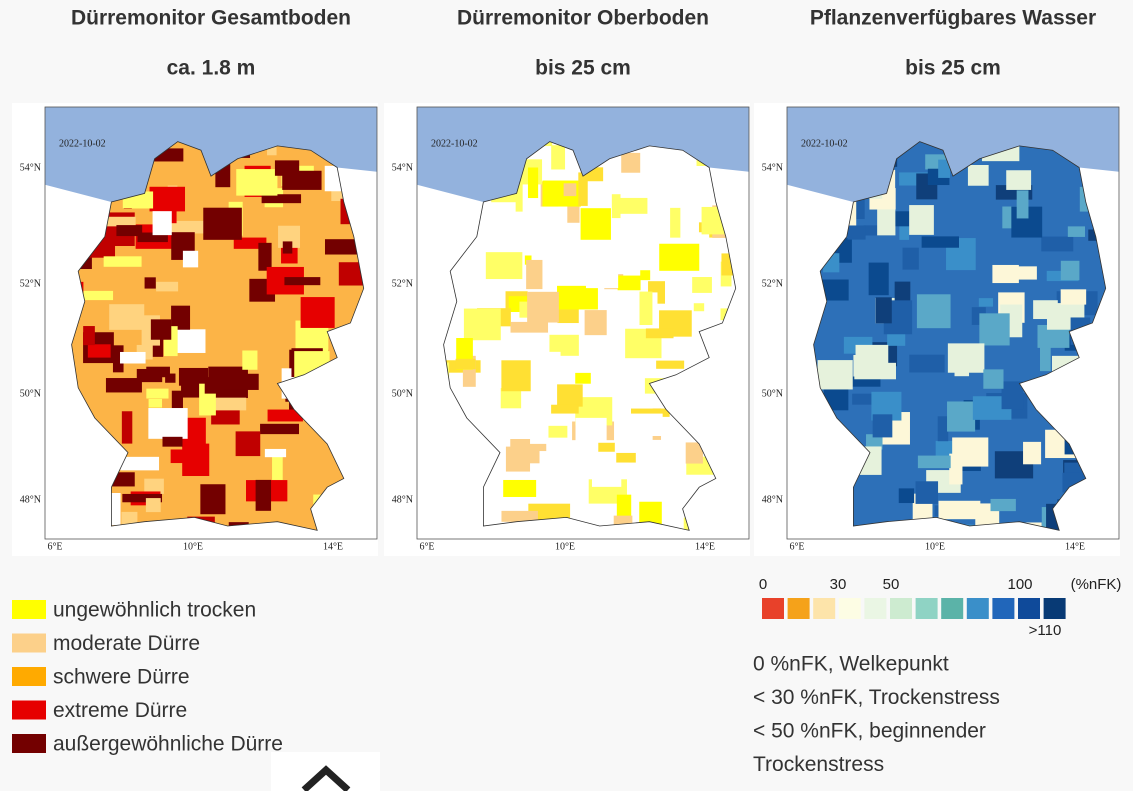 The image size is (1133, 791). What do you see at coordinates (326, 778) in the screenshot?
I see `chevron-up-icon` at bounding box center [326, 778].